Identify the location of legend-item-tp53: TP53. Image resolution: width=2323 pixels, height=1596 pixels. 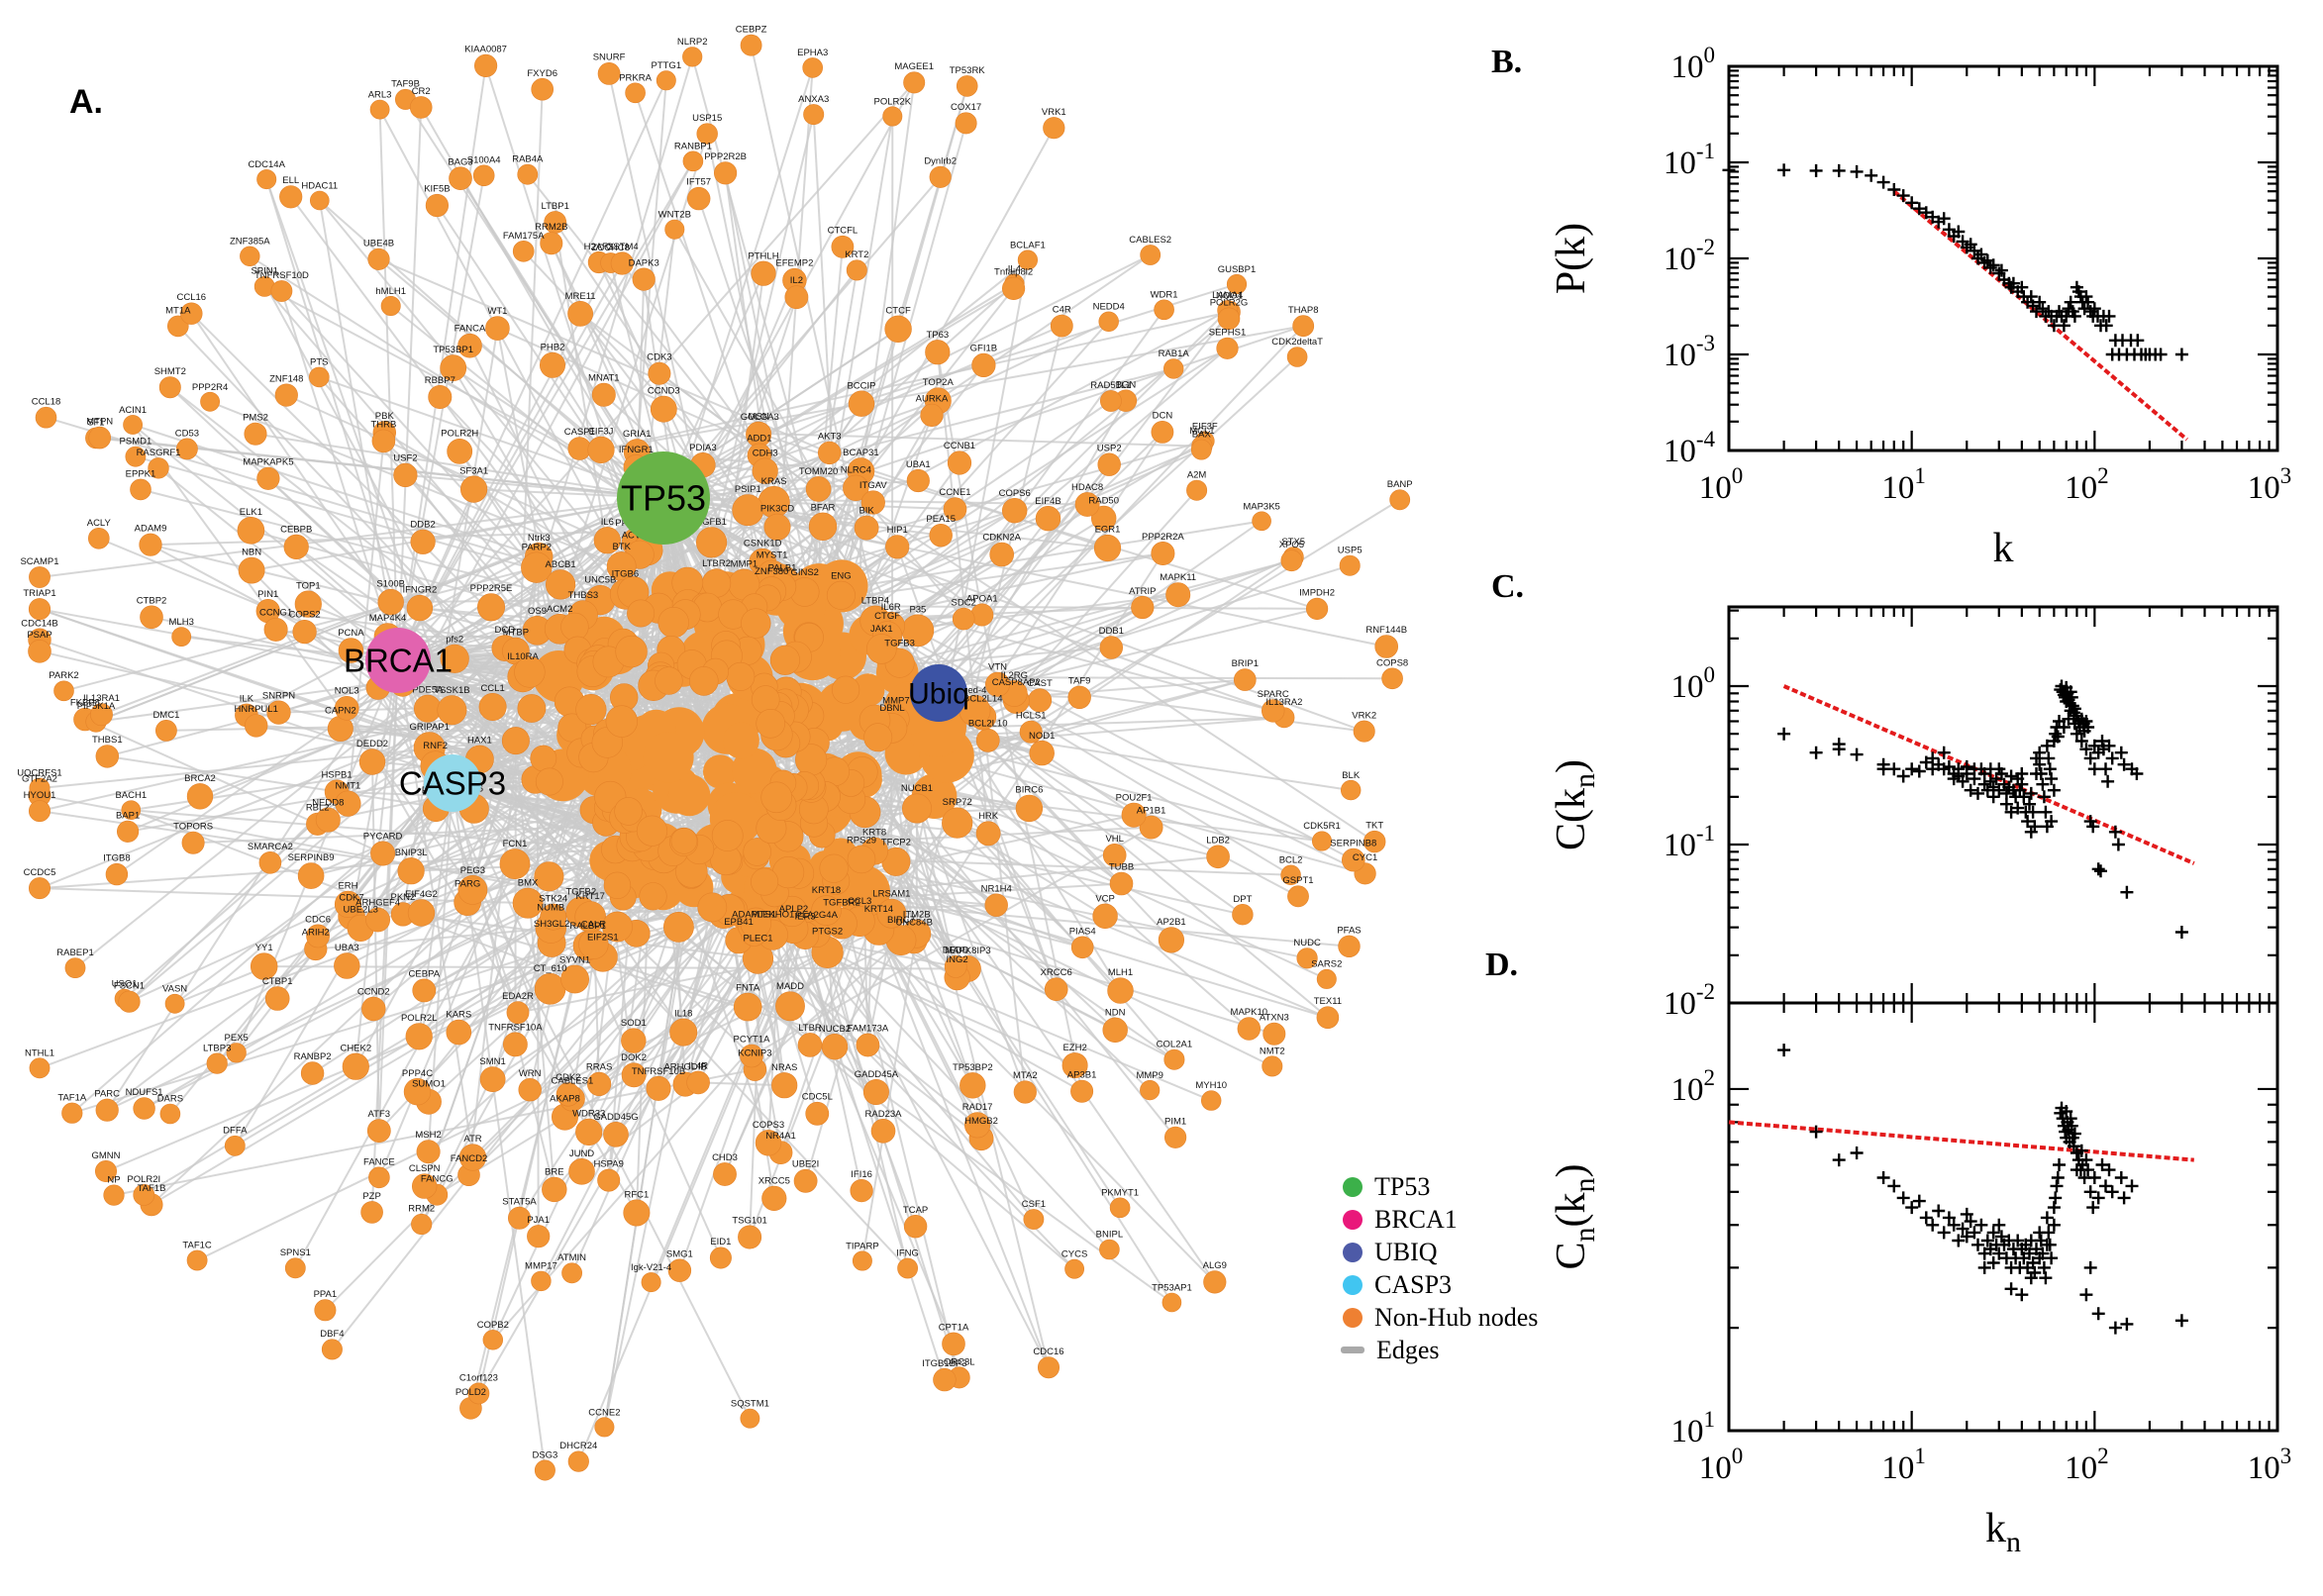
(1440, 1186).